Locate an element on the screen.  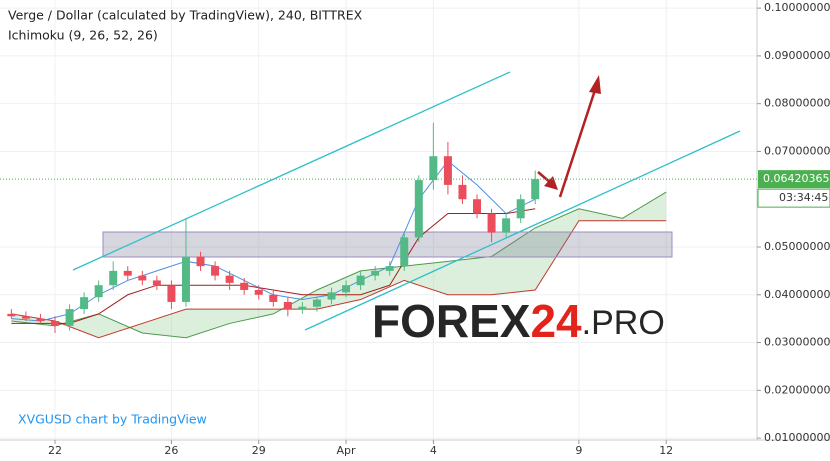
credit: XVGUSD chart by TradingView is located at coordinates (112, 419).